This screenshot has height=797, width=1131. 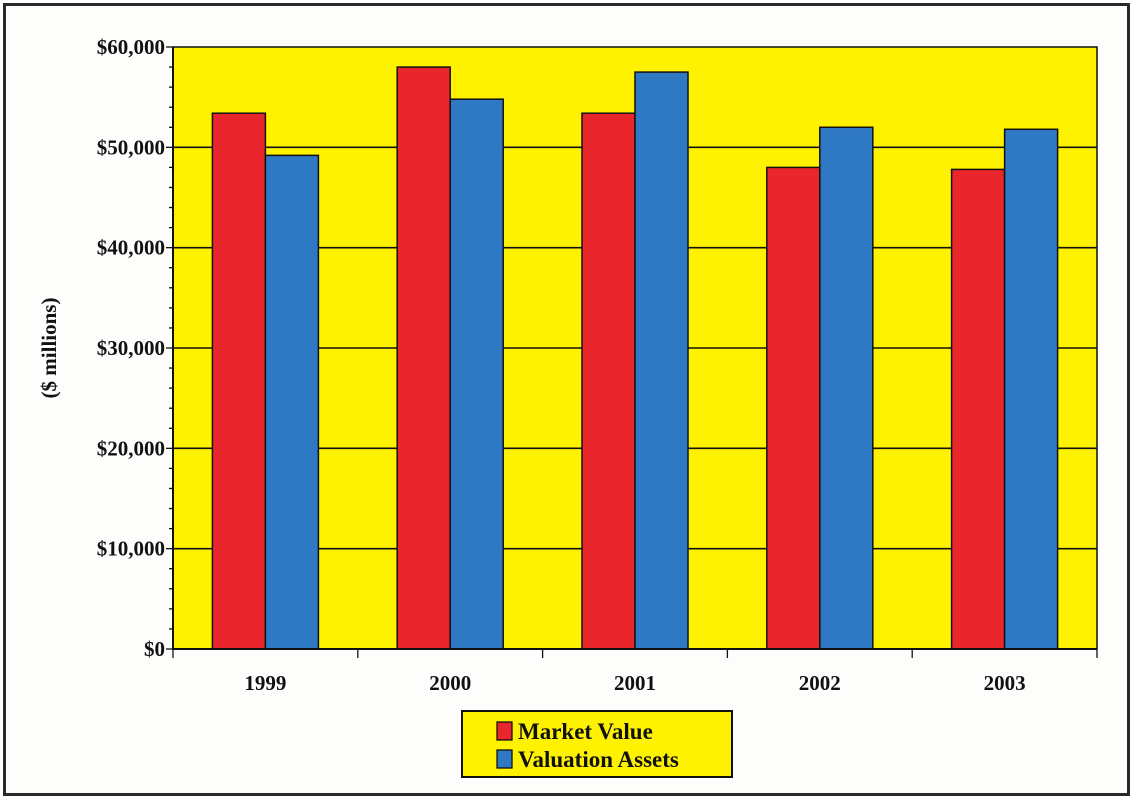 What do you see at coordinates (585, 731) in the screenshot?
I see `legend-label: Market Value` at bounding box center [585, 731].